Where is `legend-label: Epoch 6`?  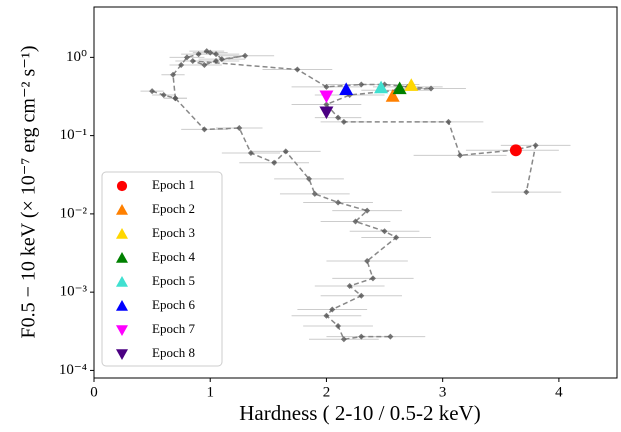 legend-label: Epoch 6 is located at coordinates (173, 304).